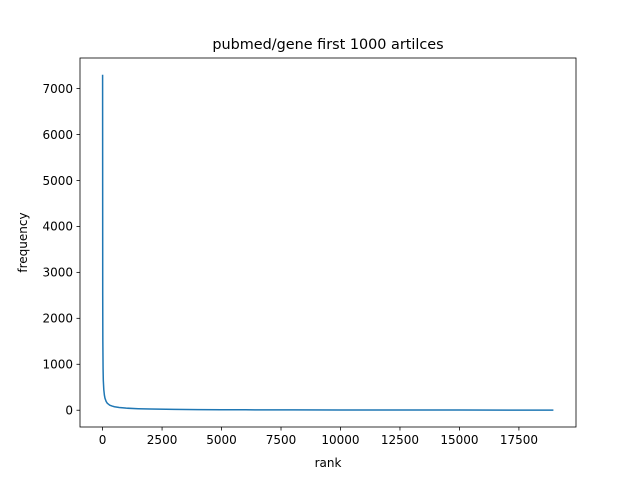  What do you see at coordinates (57, 135) in the screenshot?
I see `y-tick-label: 6000` at bounding box center [57, 135].